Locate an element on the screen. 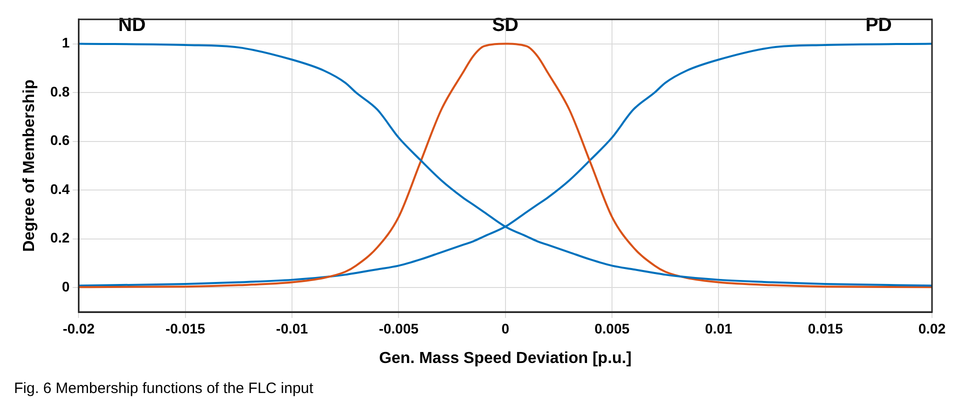 This screenshot has width=960, height=419. x-tick-label: -0.02 is located at coordinates (78, 328).